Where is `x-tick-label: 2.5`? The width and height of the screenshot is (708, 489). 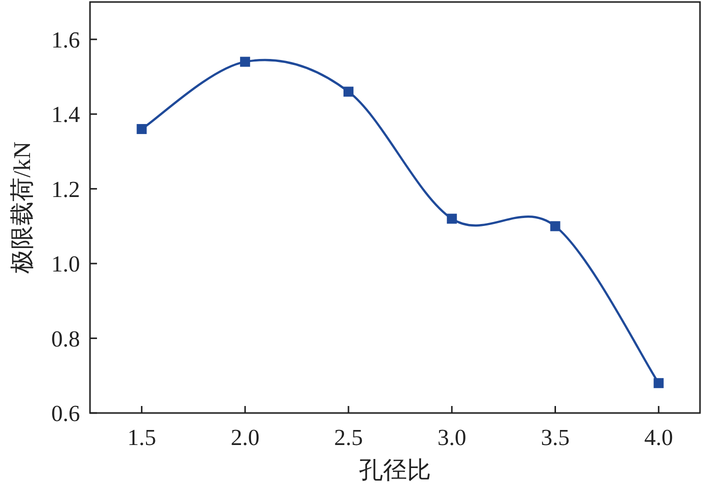
x-tick-label: 2.5 is located at coordinates (348, 437).